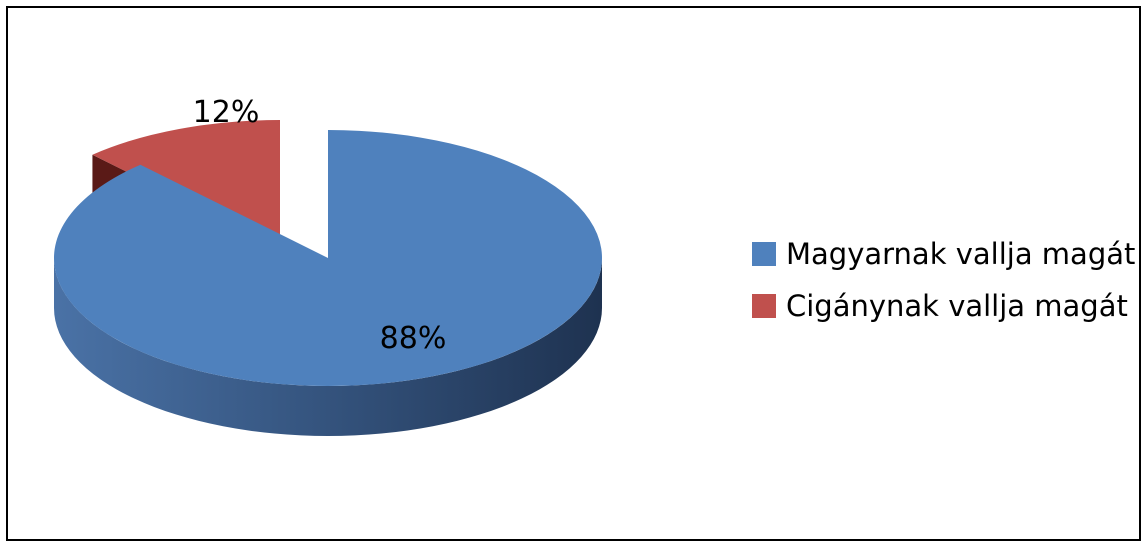 This screenshot has height=541, width=1145. What do you see at coordinates (226, 112) in the screenshot?
I see `data-label-cigany: 12%` at bounding box center [226, 112].